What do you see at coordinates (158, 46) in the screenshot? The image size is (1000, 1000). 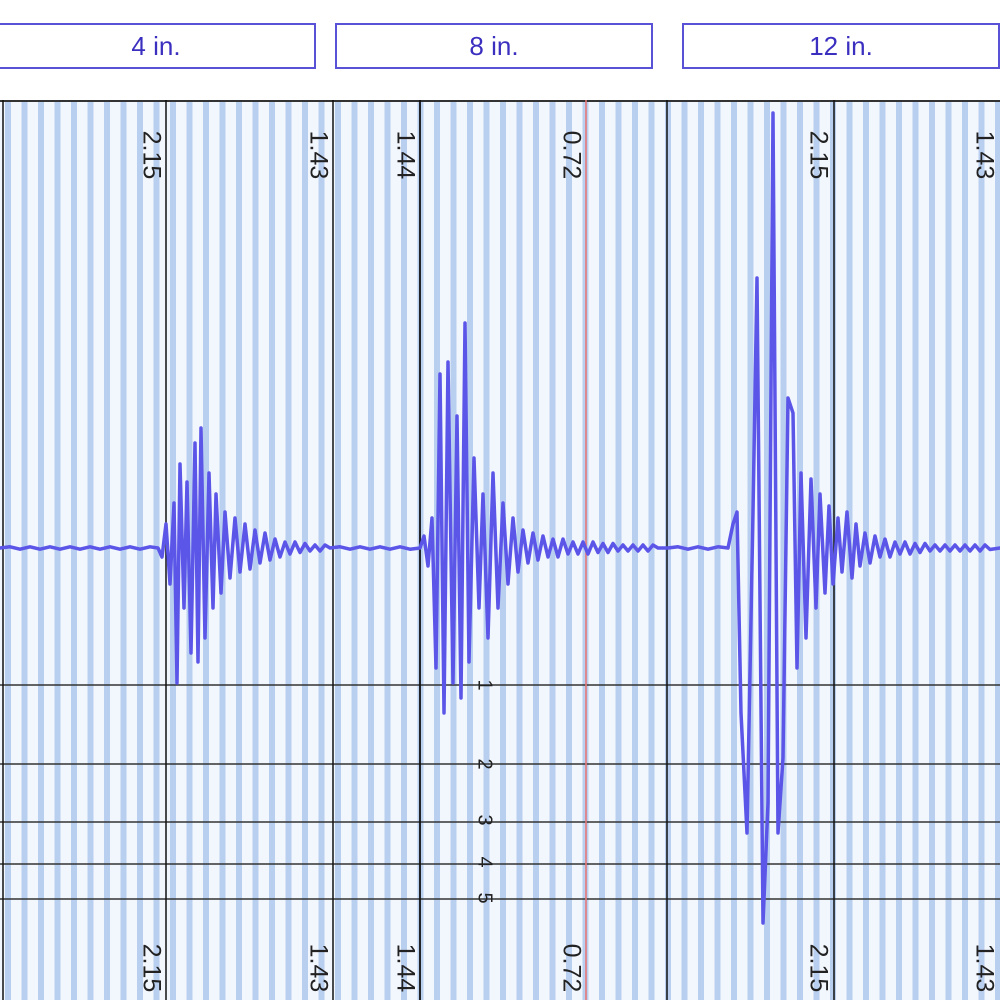 I see `tab-4-in: 4 in.` at bounding box center [158, 46].